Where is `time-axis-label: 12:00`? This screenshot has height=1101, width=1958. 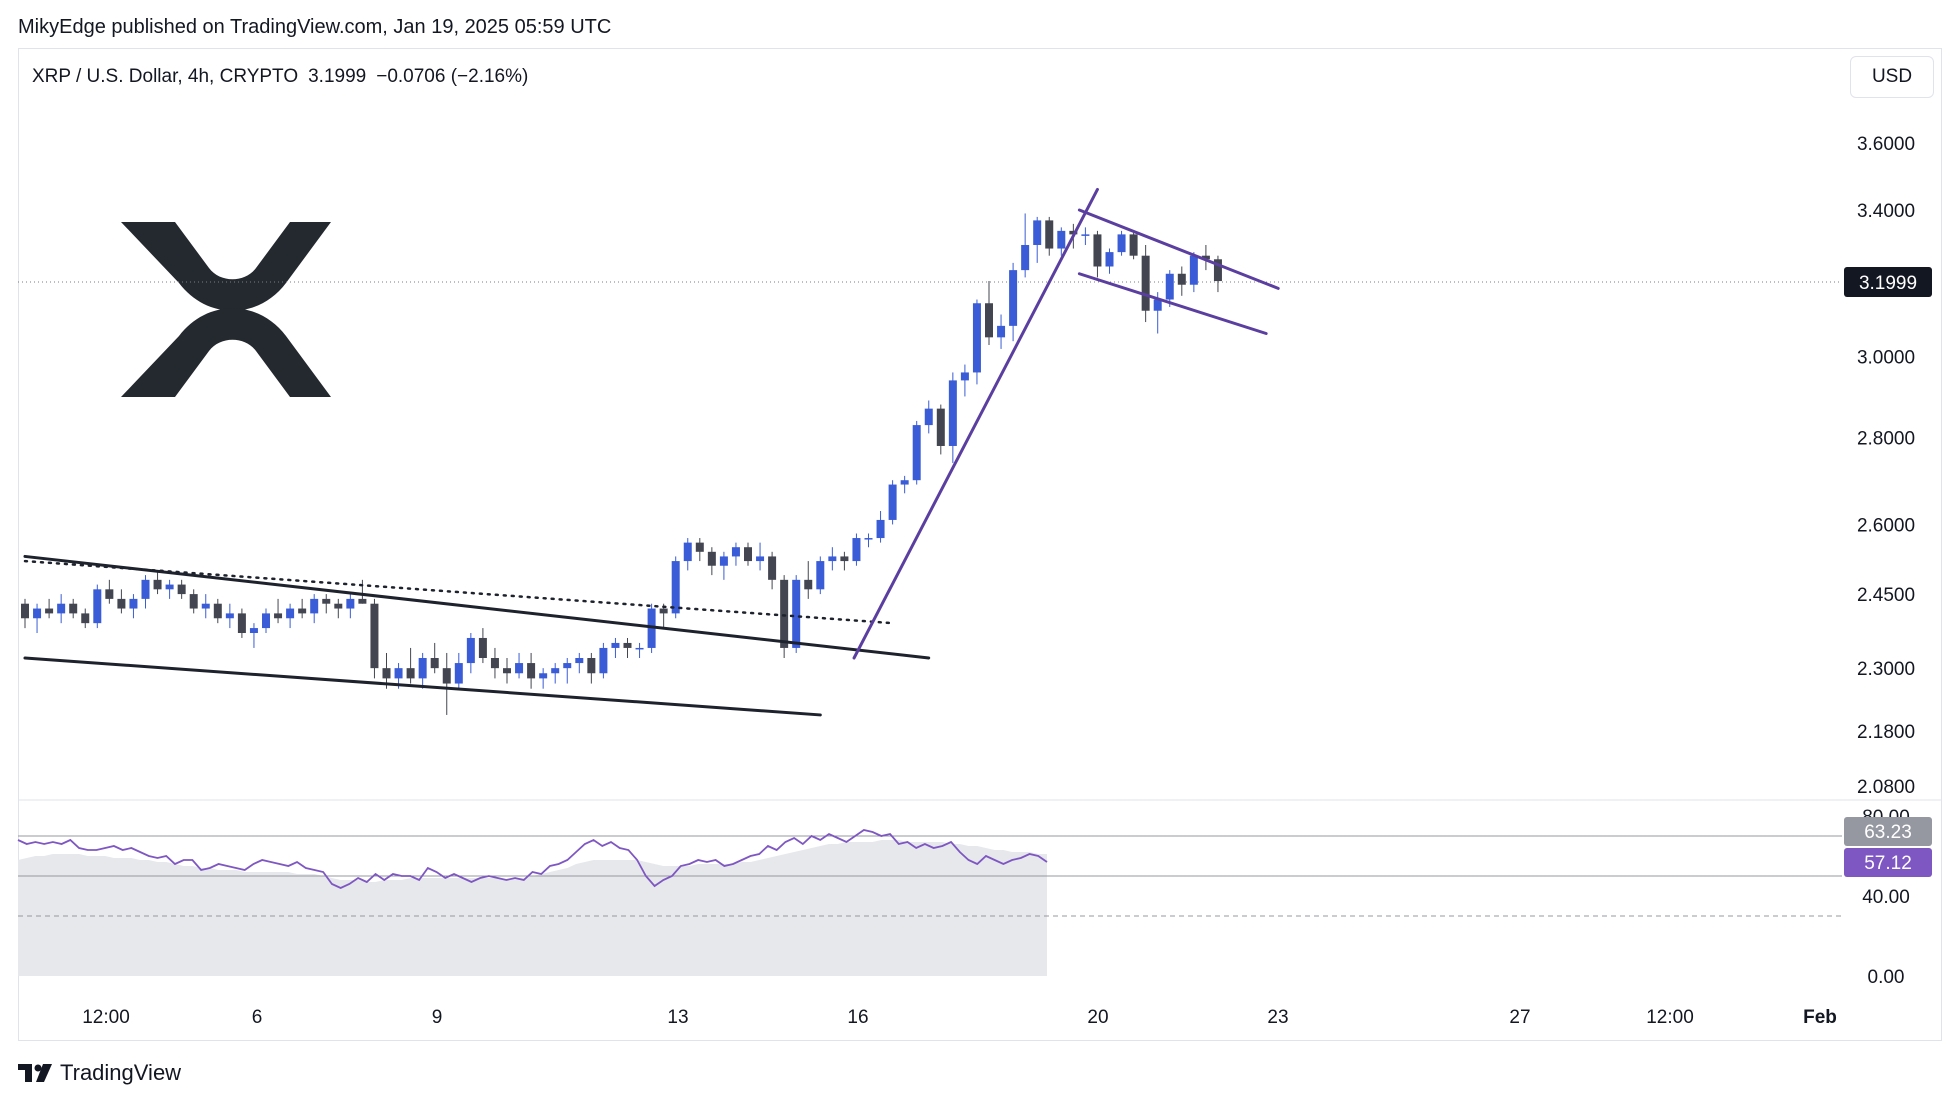 time-axis-label: 12:00 is located at coordinates (106, 1017).